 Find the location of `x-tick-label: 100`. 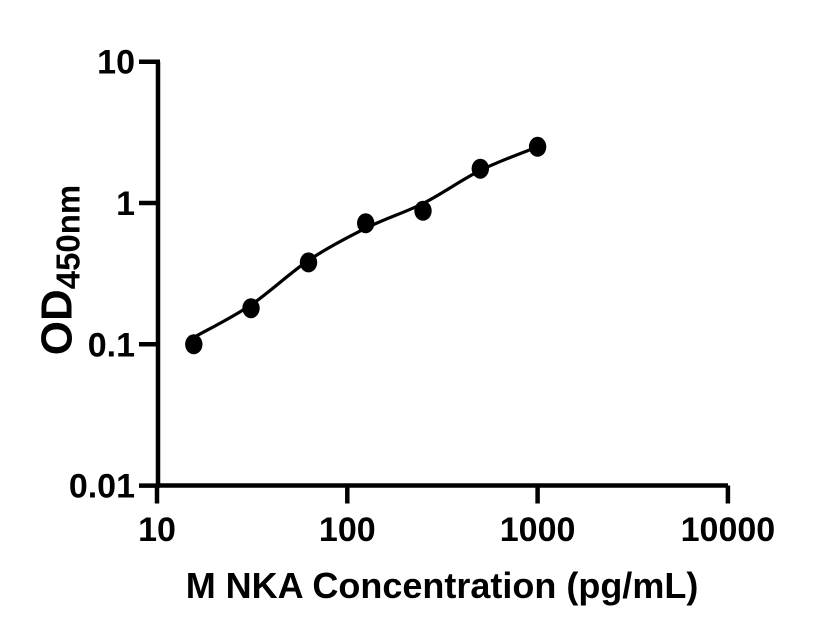

x-tick-label: 100 is located at coordinates (347, 530).